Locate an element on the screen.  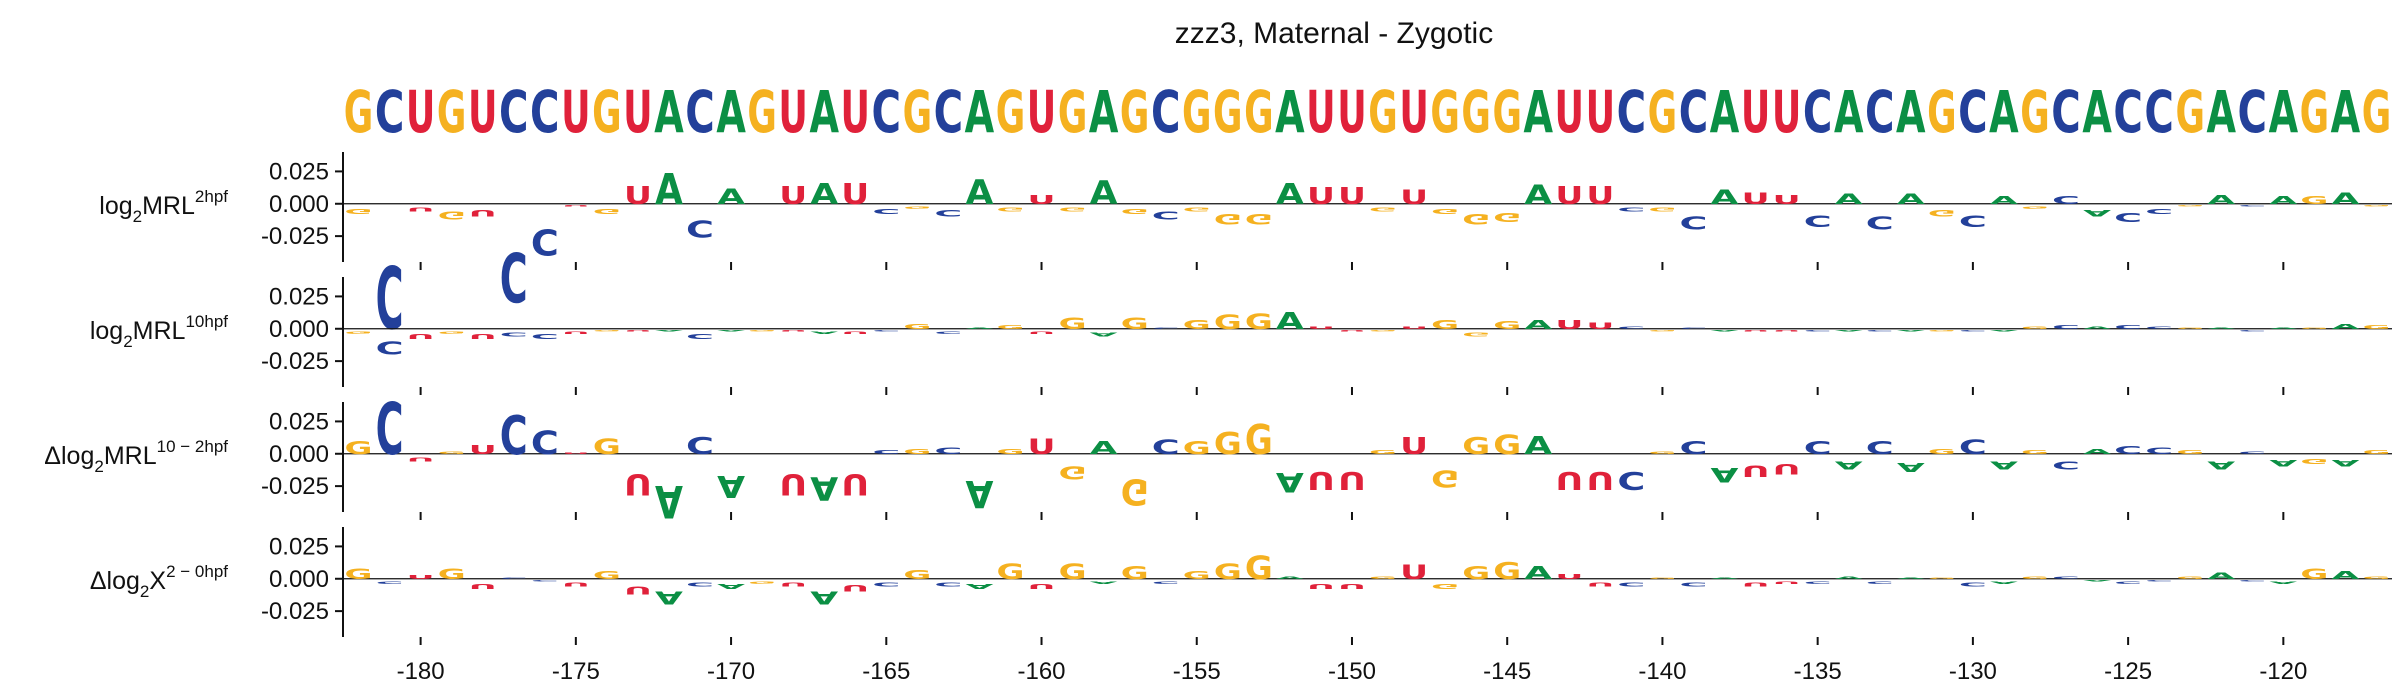
x-tick-label: -145 is located at coordinates (1507, 671).